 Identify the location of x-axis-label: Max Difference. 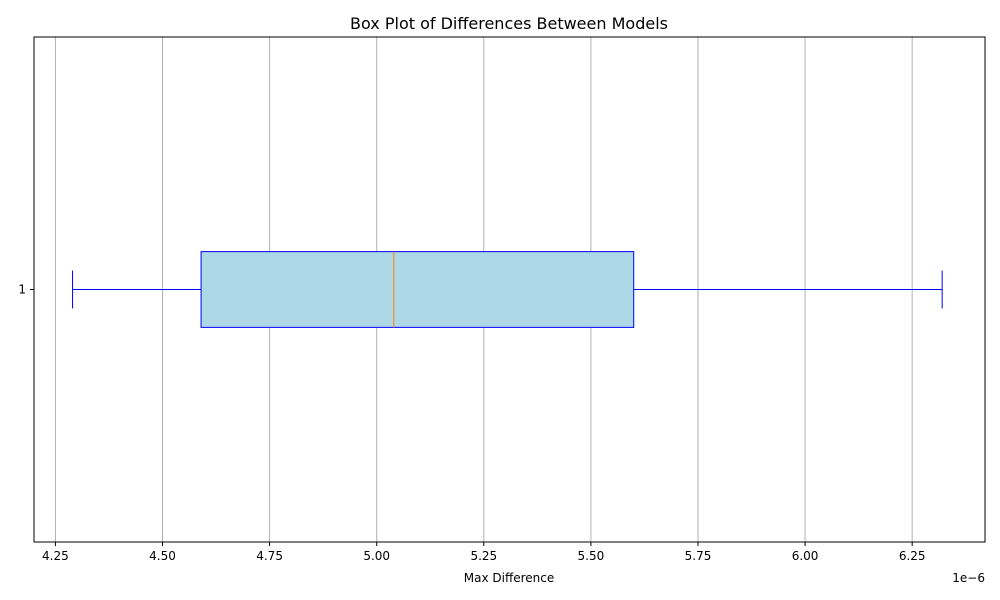
(509, 578).